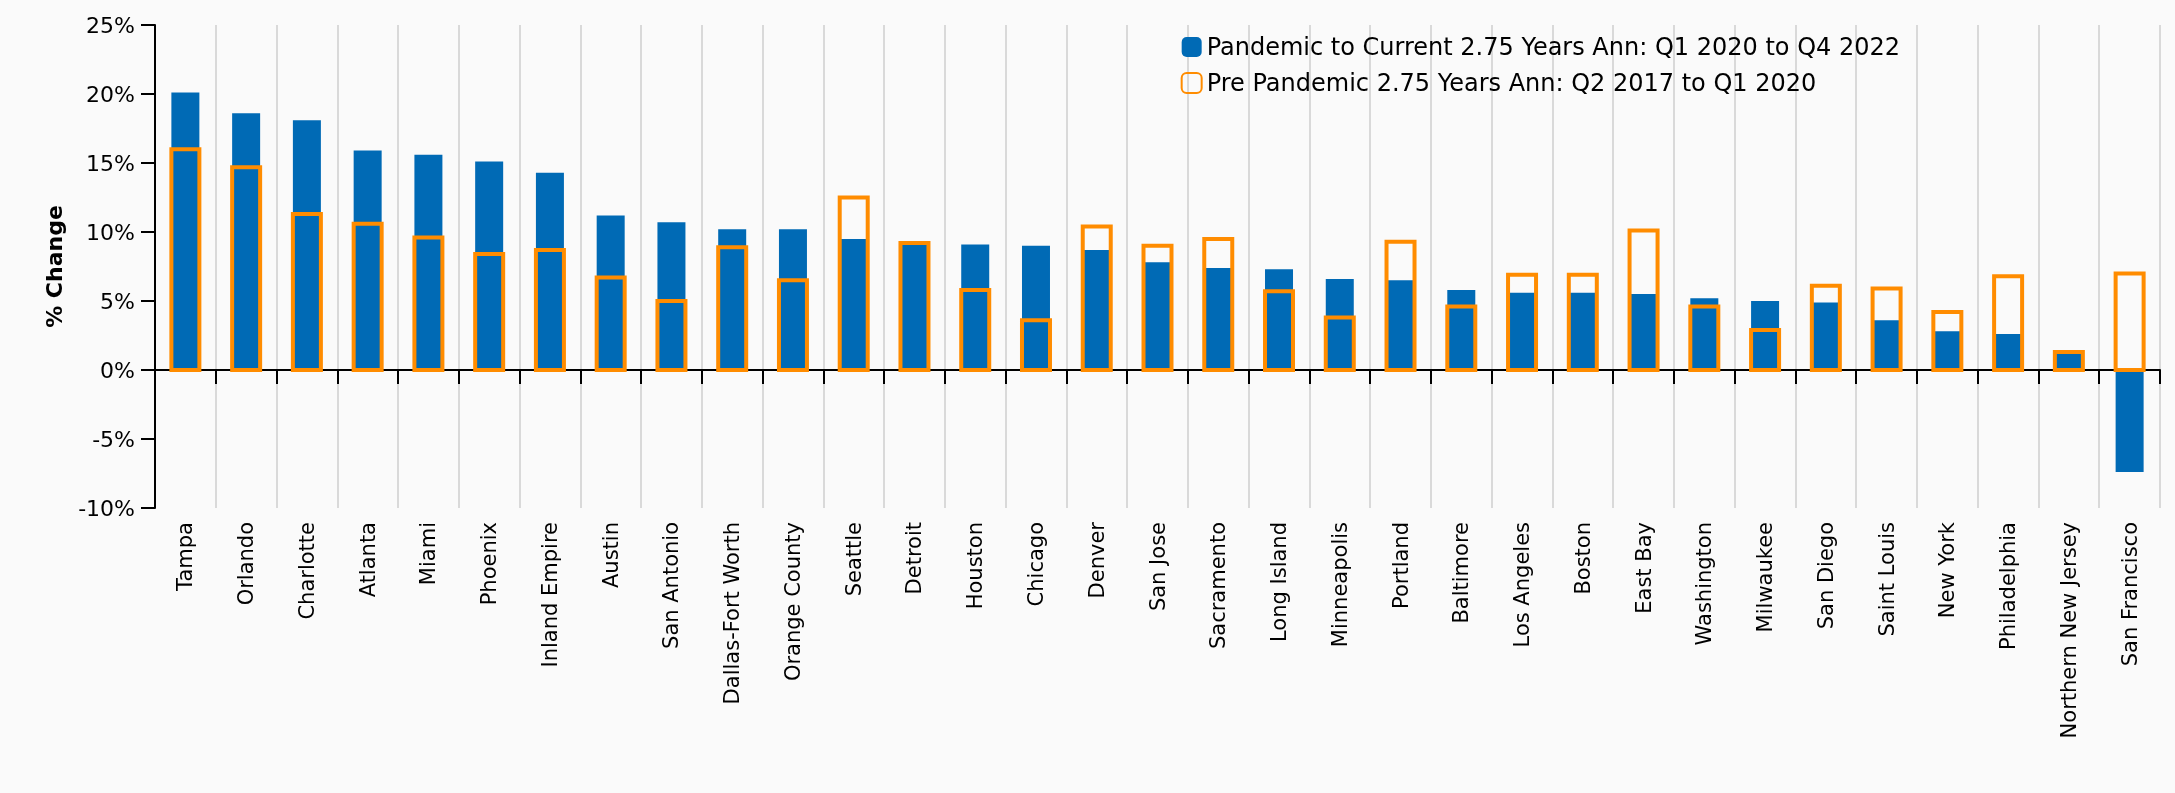 The image size is (2175, 793). I want to click on x-tick-label: Boston, so click(1582, 558).